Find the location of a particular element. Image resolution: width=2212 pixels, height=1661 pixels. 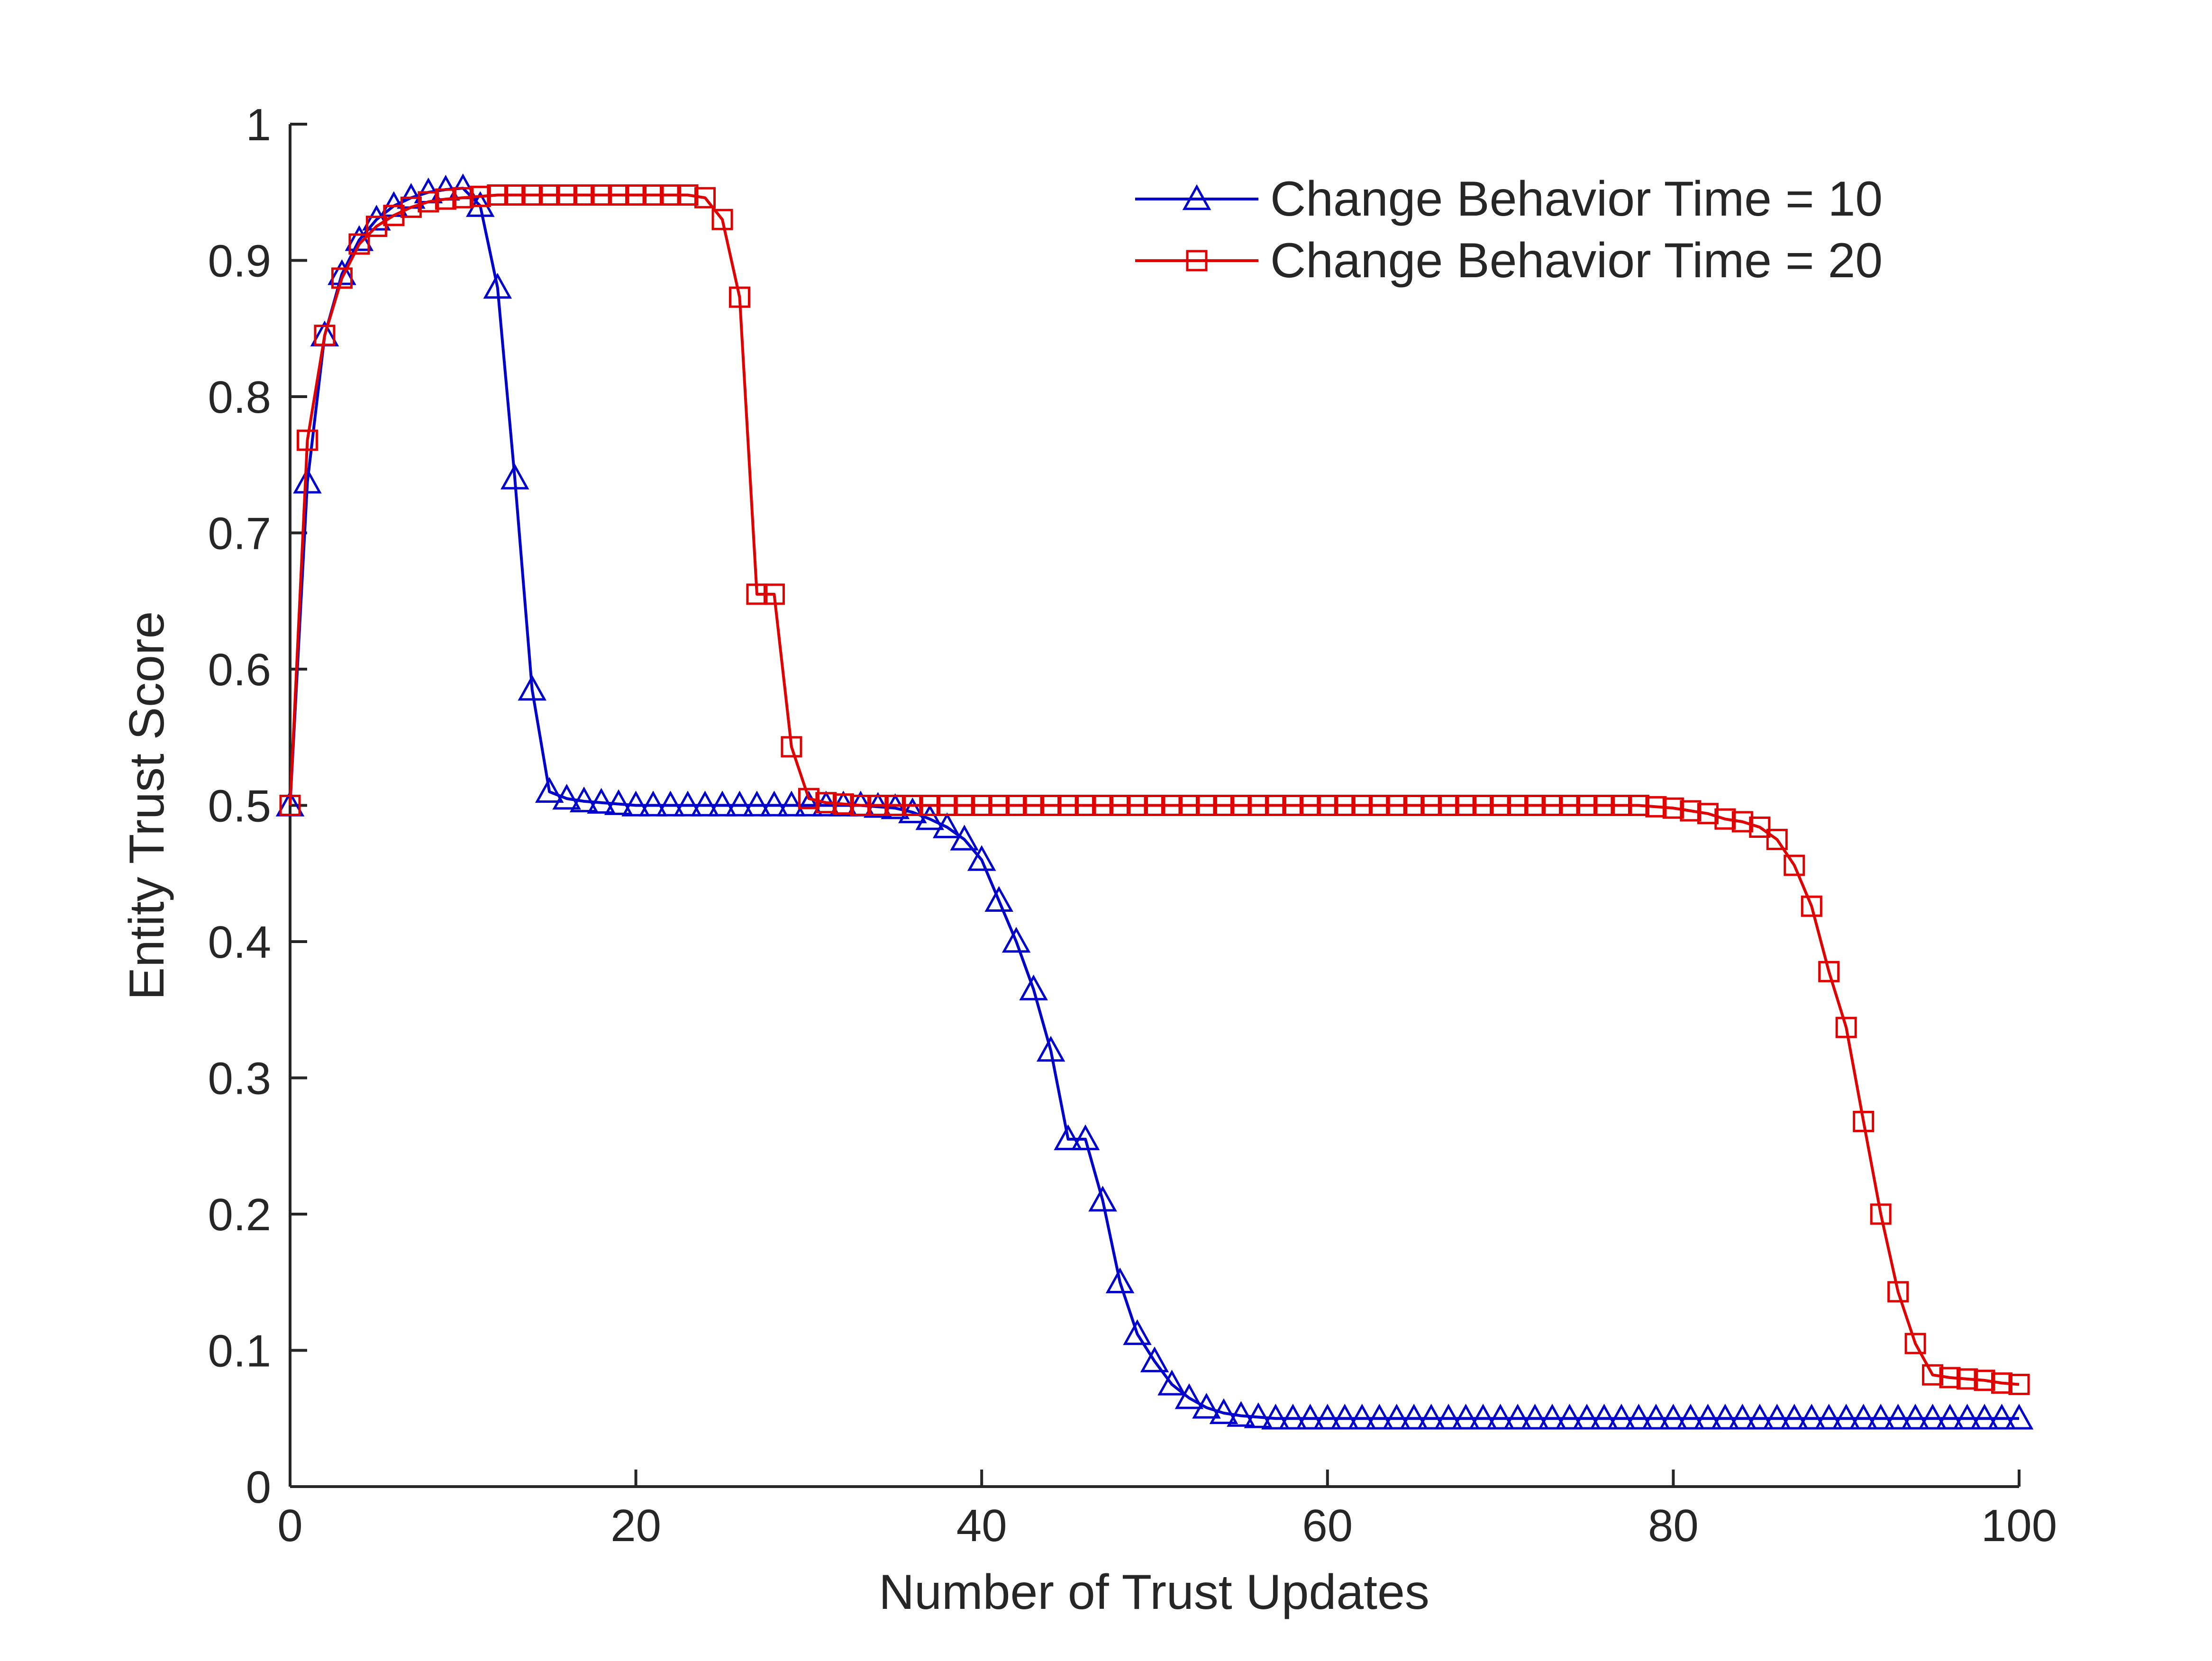

y-tick-label: 0.6 is located at coordinates (239, 670).